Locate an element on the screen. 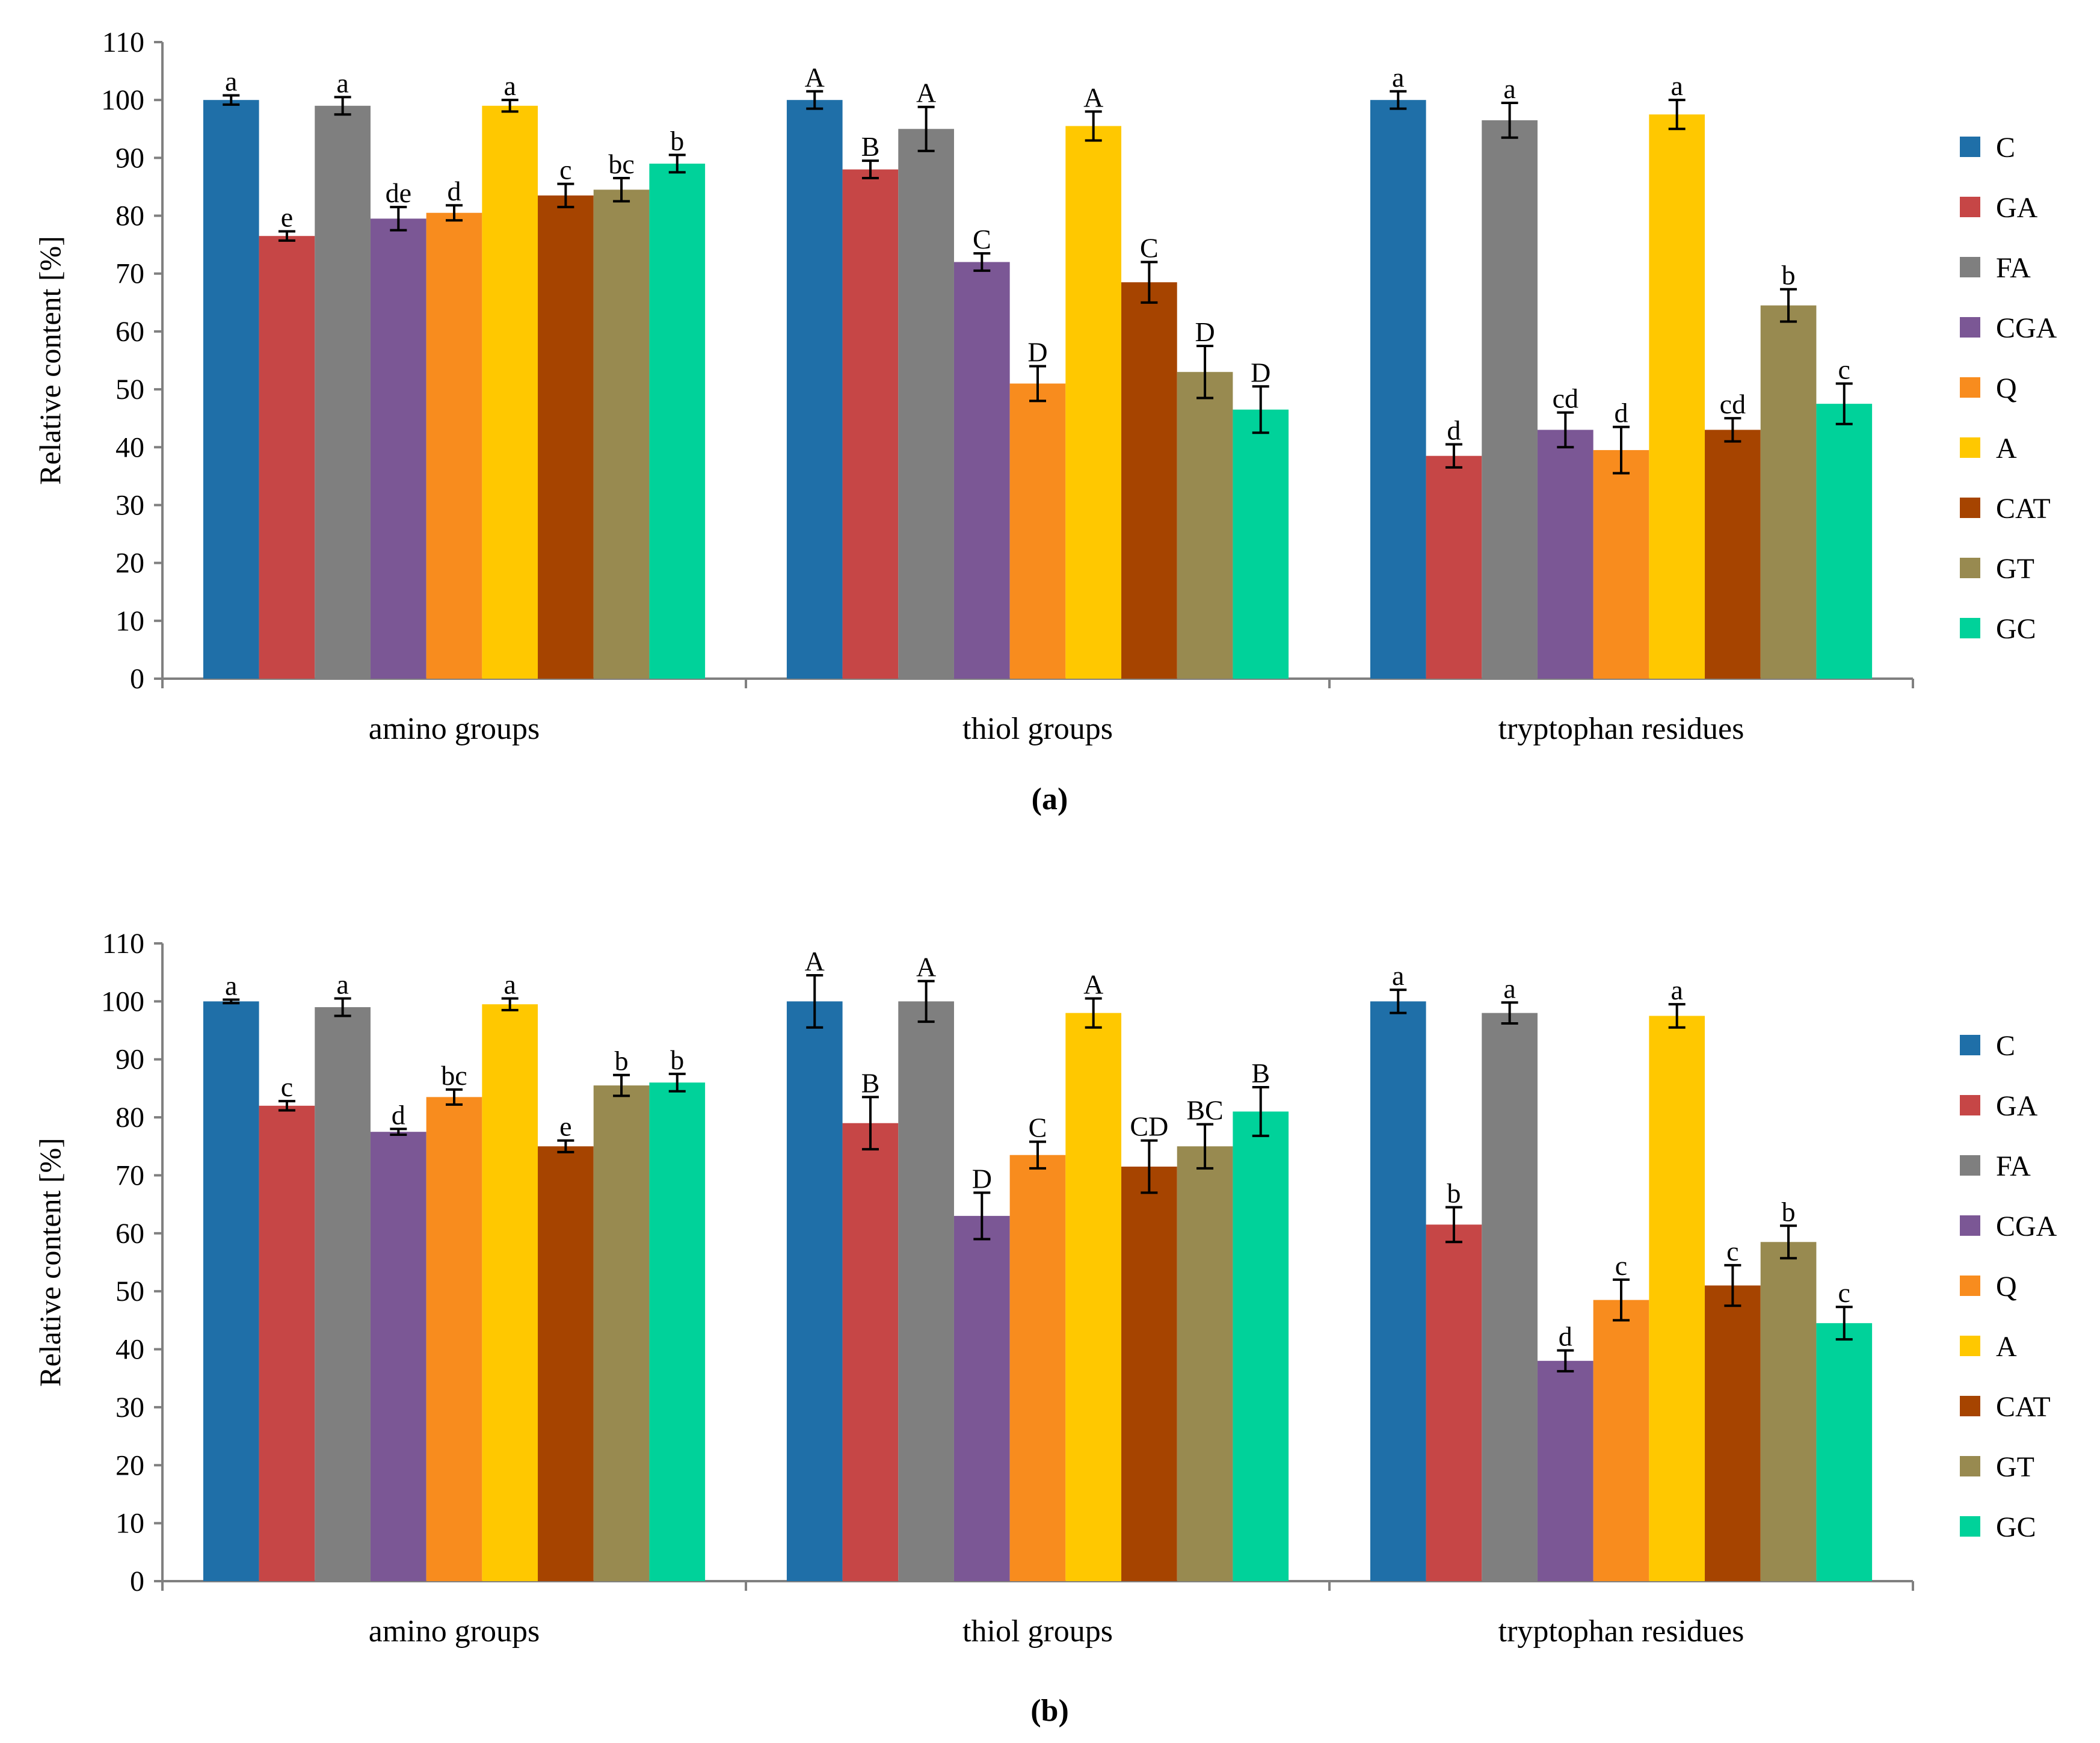 This screenshot has width=2100, height=1743. legend-label-CGA: CGA is located at coordinates (2026, 1226).